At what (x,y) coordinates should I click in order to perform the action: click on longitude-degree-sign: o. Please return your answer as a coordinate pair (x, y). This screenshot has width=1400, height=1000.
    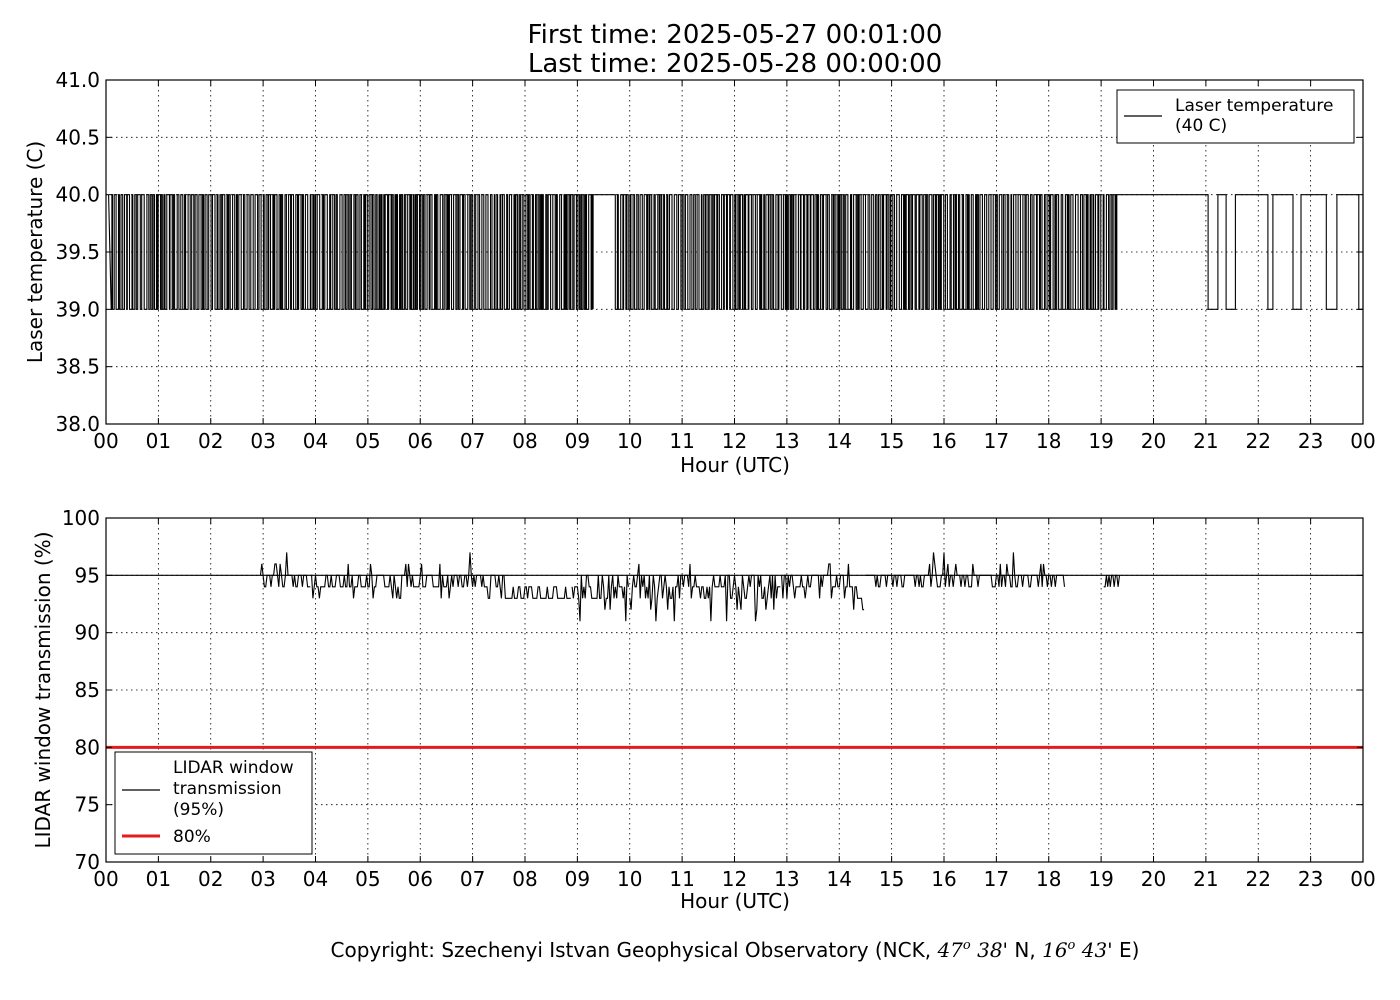
    Looking at the image, I should click on (1072, 945).